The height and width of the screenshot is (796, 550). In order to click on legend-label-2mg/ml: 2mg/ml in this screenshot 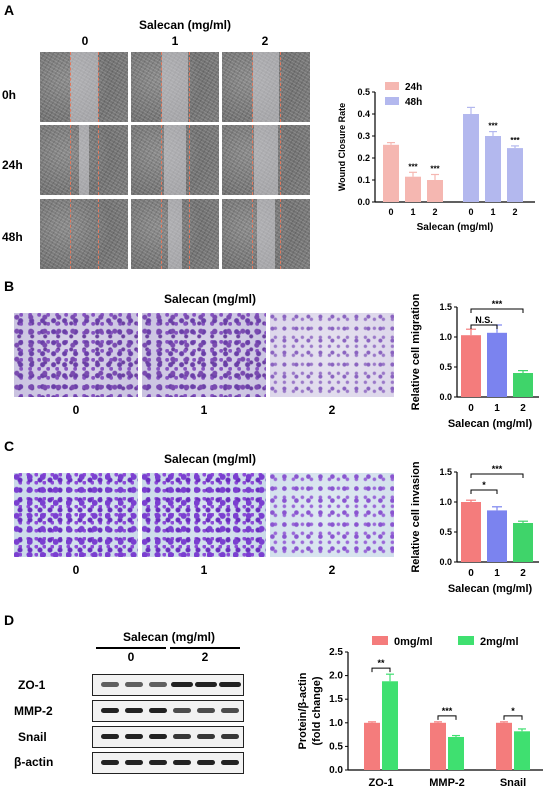, I will do `click(499, 642)`.